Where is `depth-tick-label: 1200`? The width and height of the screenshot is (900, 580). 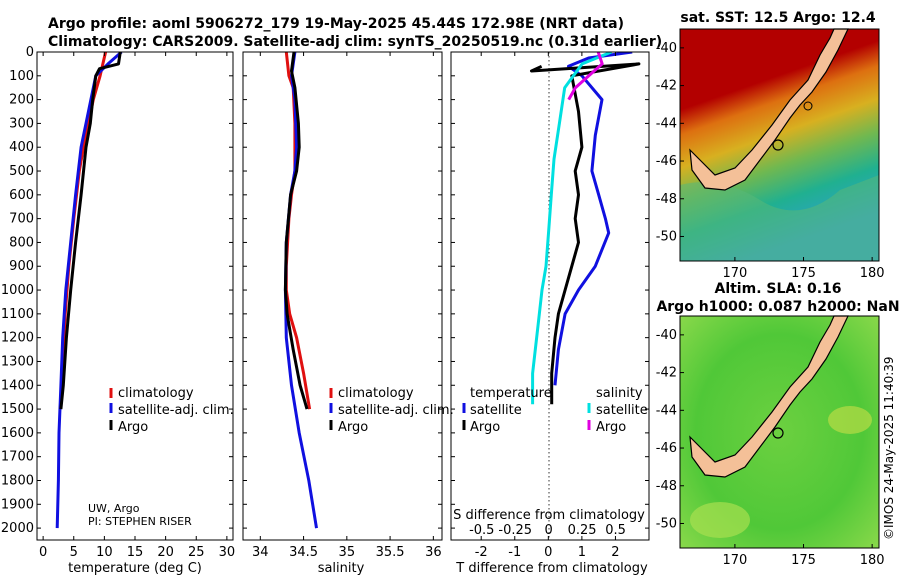
depth-tick-label: 1200 is located at coordinates (17, 338).